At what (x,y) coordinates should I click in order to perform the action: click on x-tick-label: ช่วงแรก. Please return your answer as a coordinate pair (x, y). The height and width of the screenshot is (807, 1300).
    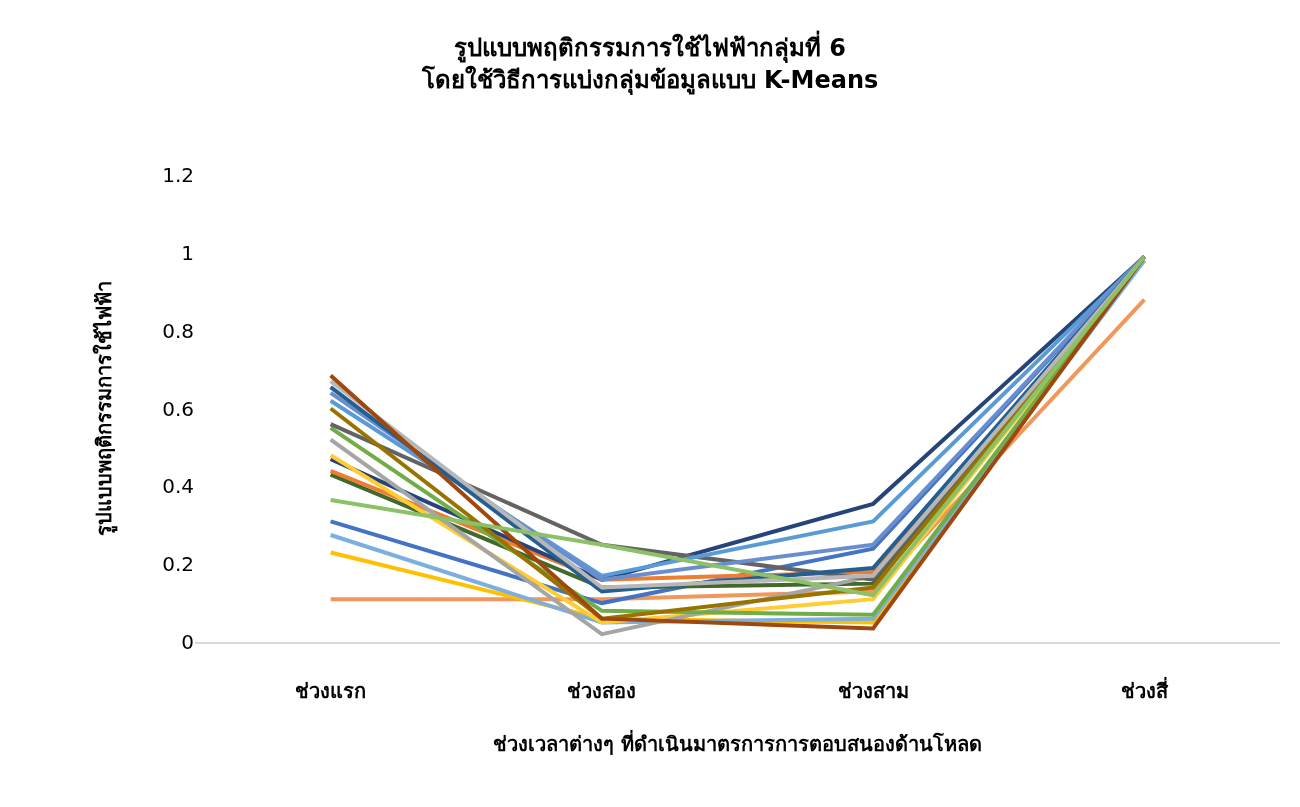
    Looking at the image, I should click on (331, 690).